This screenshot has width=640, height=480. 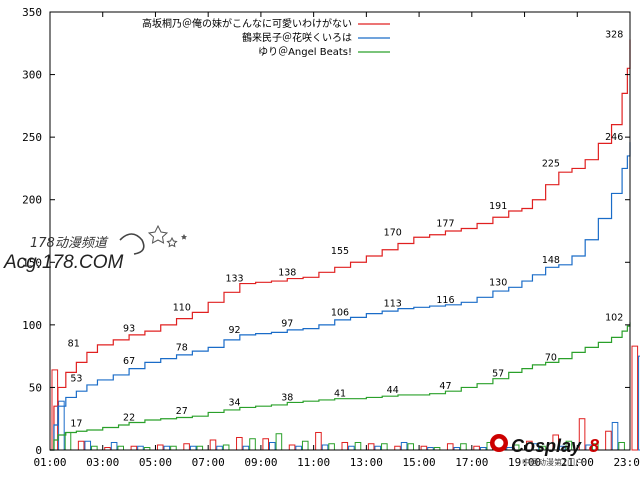 I want to click on data-label: 78, so click(x=182, y=347).